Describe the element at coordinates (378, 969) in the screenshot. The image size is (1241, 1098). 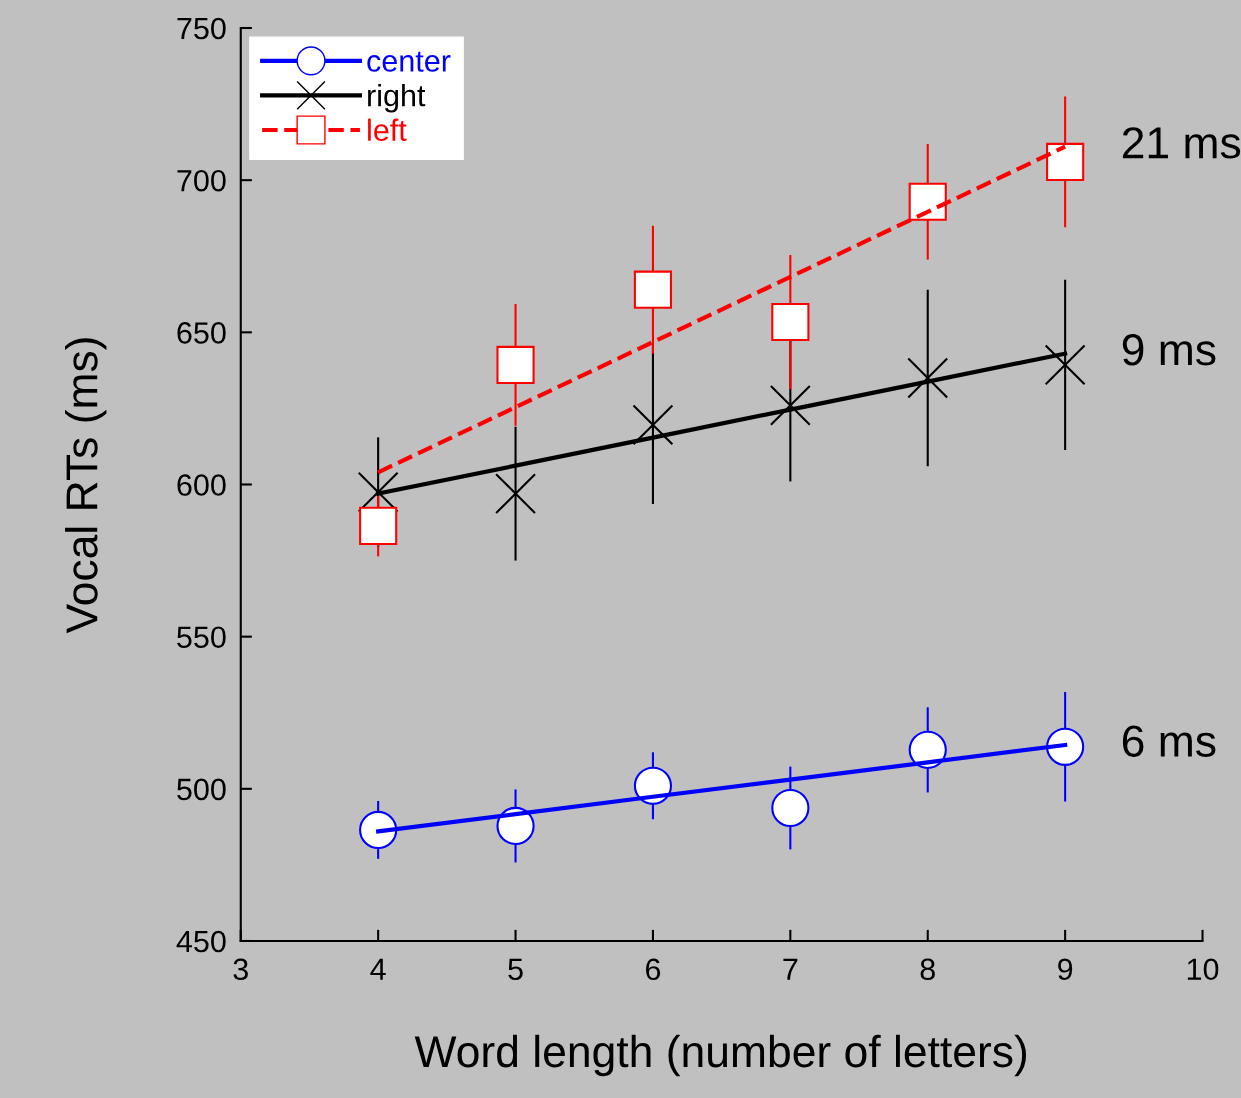
I see `x-tick-label: 4` at that location.